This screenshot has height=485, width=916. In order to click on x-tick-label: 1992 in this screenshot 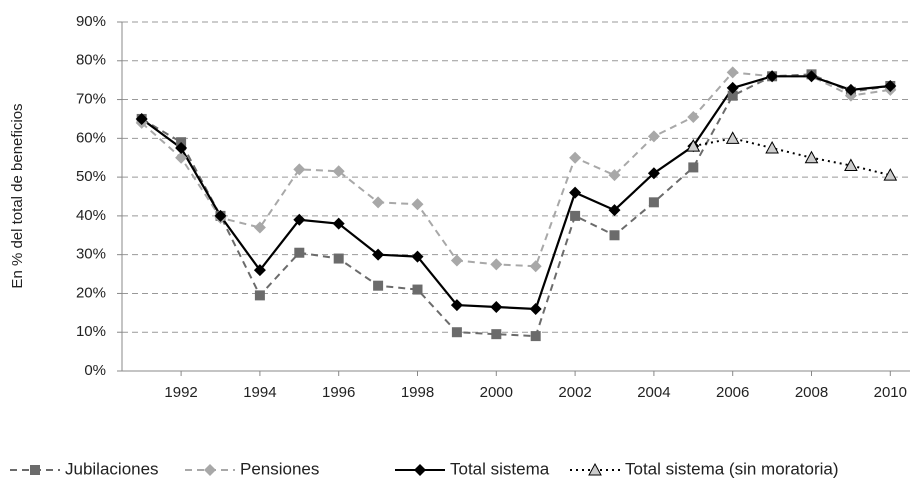, I will do `click(180, 392)`.